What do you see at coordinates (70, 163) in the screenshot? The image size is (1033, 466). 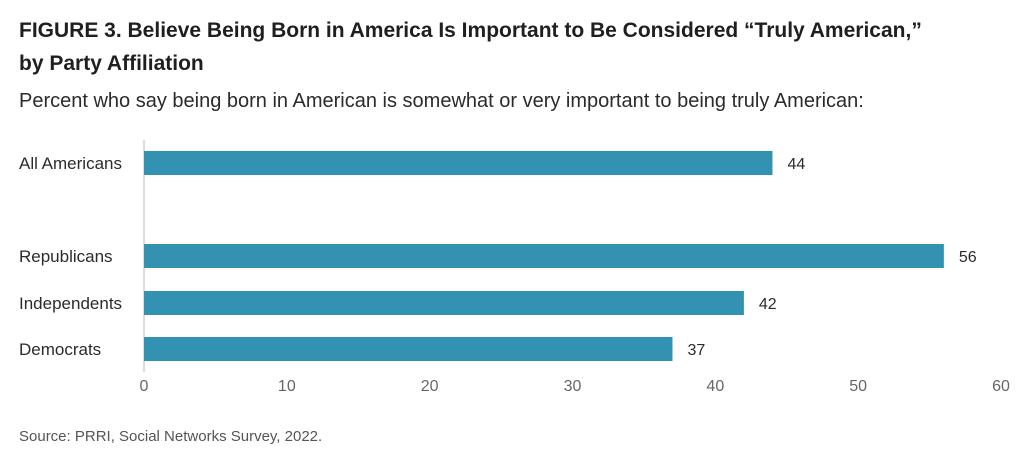 I see `category-label-all-americans: All Americans` at bounding box center [70, 163].